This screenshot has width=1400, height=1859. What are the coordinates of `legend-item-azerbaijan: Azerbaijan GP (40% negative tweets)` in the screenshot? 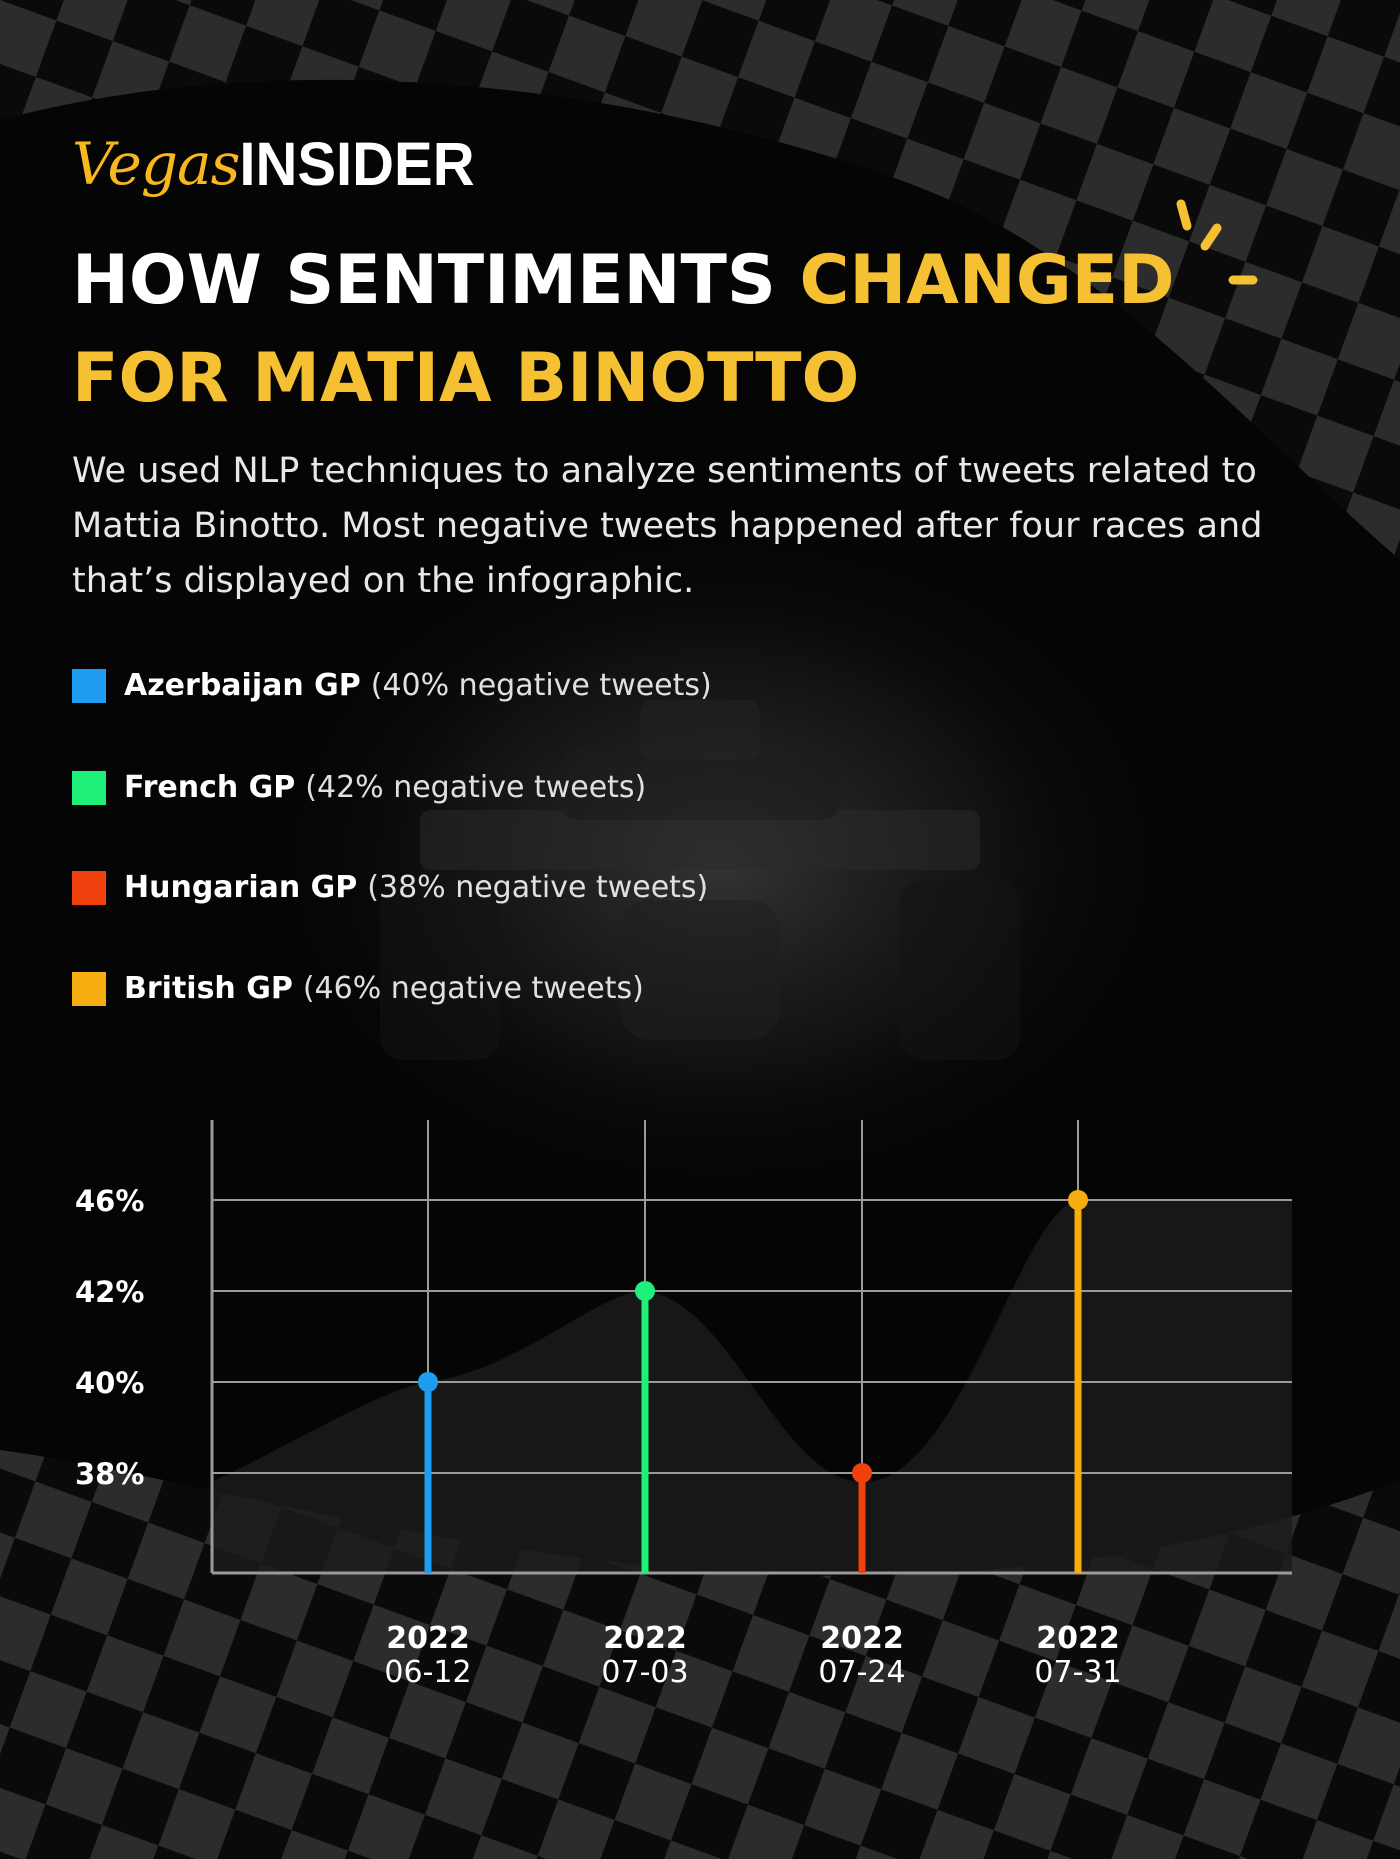 It's located at (392, 685).